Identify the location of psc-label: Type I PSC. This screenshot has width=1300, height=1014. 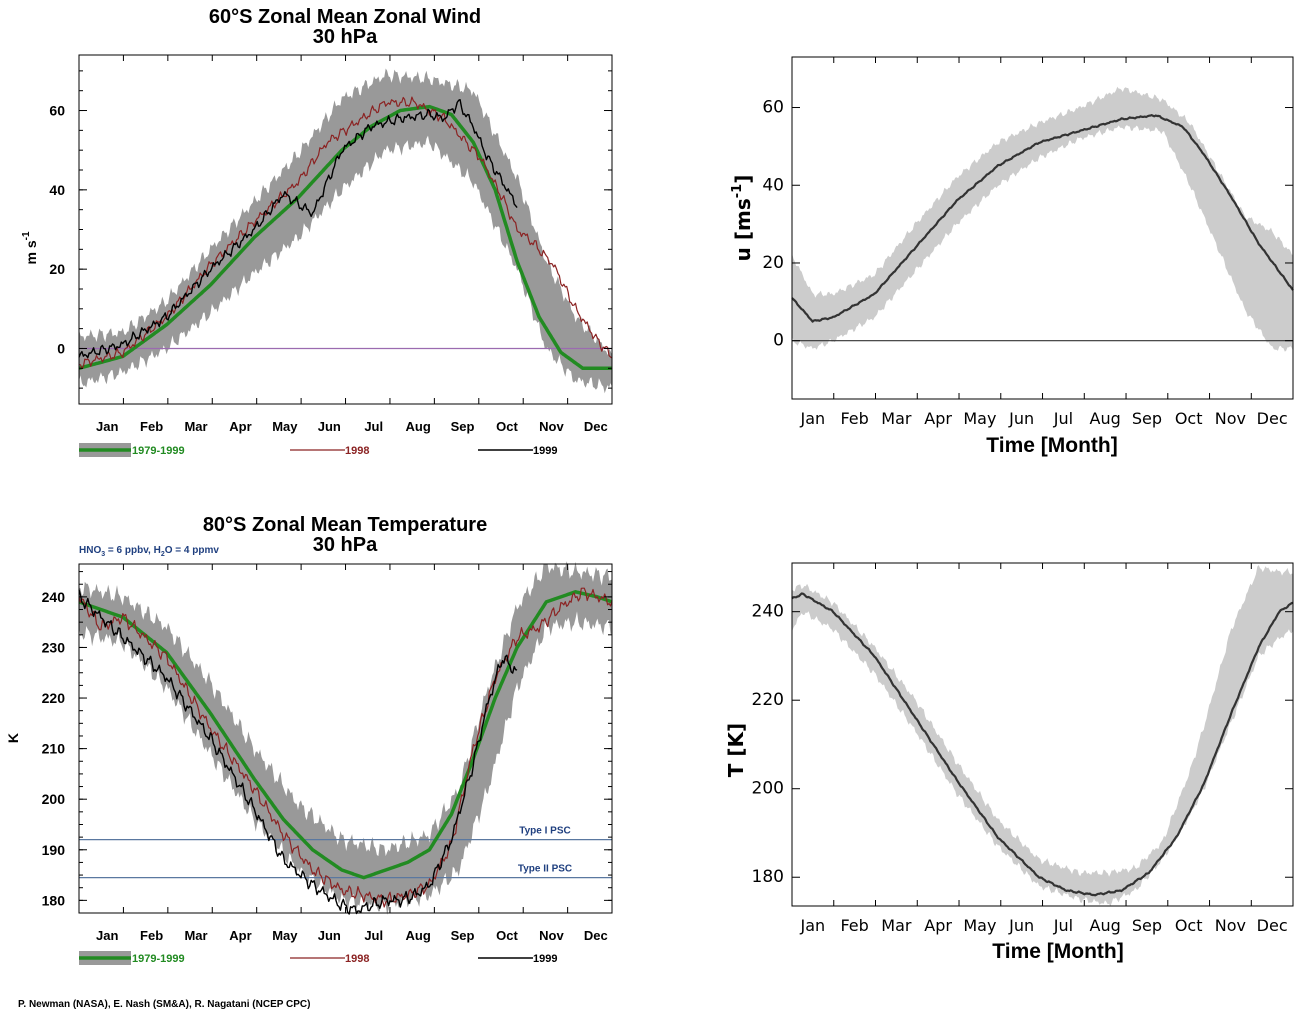
(545, 831).